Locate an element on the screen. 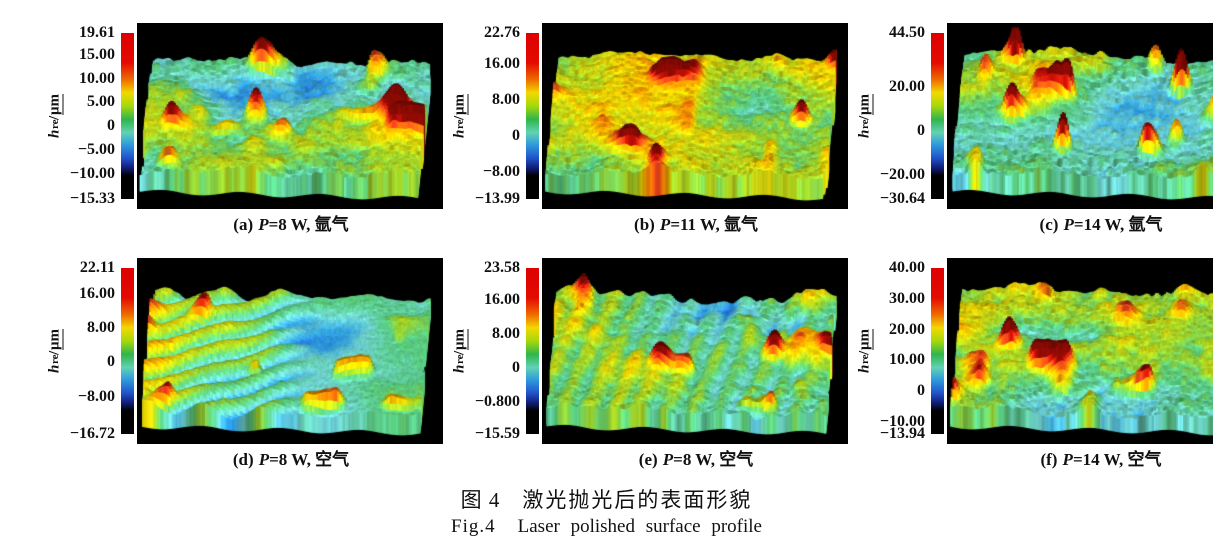 This screenshot has height=559, width=1213. figure-caption-cn: 图 4 激光抛光后的表面形貌 is located at coordinates (606, 500).